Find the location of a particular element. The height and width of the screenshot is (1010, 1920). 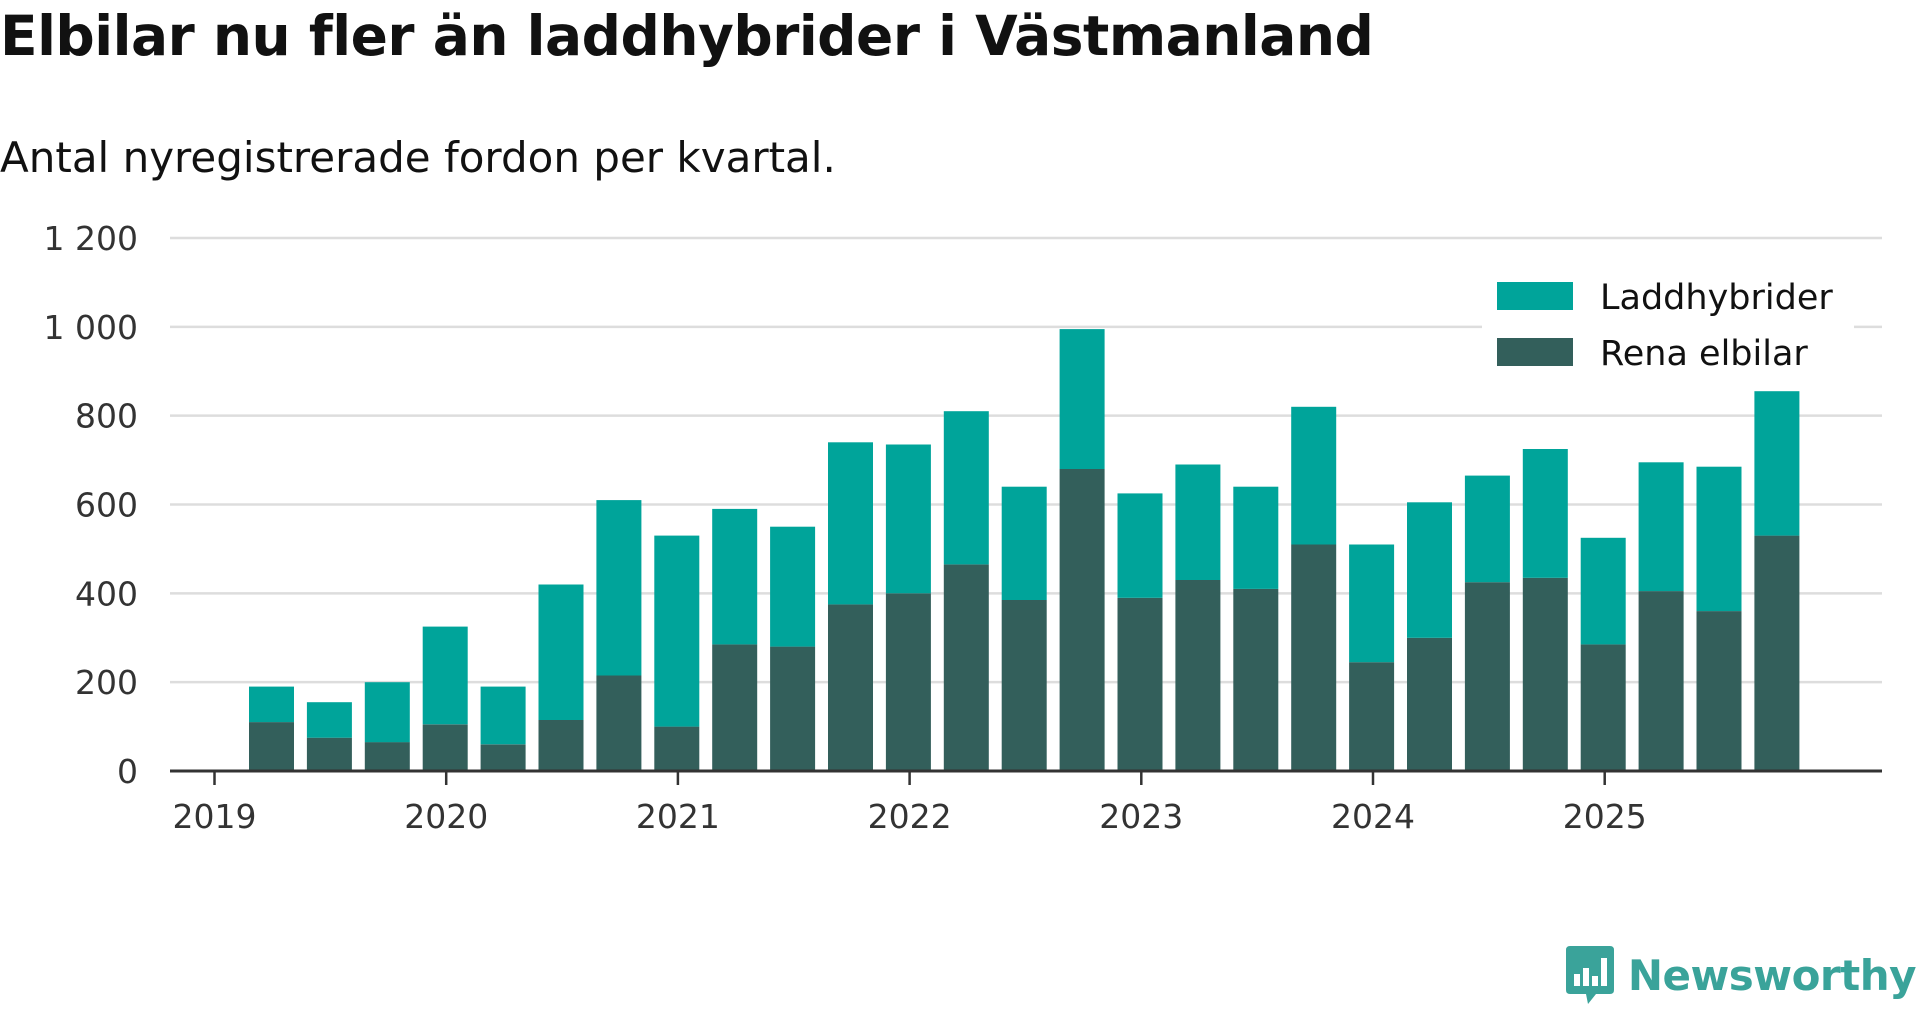

bar-segment-laddhybrider: 2021 Q1: Laddhybrider 430 is located at coordinates (677, 631).